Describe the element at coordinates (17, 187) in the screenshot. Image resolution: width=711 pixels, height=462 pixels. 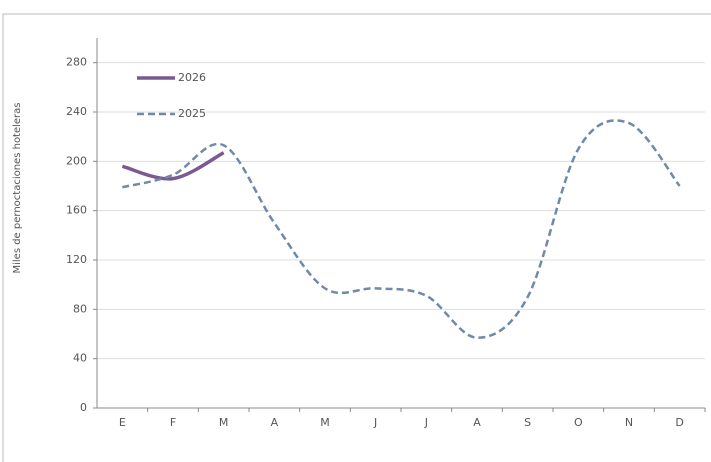
I see `y-axis-label: Miles de pernoctaciones hoteleras` at that location.